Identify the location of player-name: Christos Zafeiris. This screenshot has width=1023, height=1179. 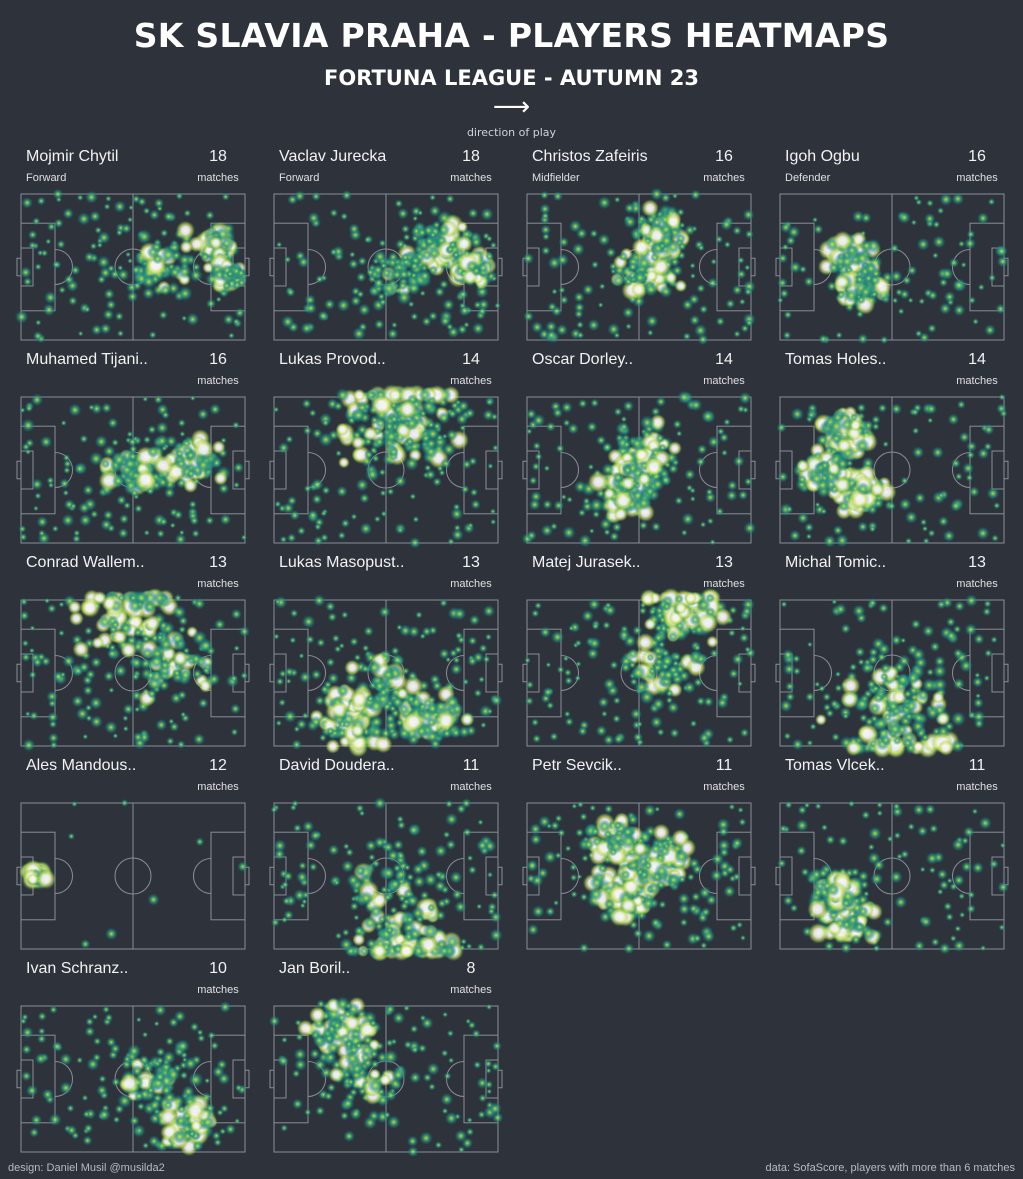
(590, 156).